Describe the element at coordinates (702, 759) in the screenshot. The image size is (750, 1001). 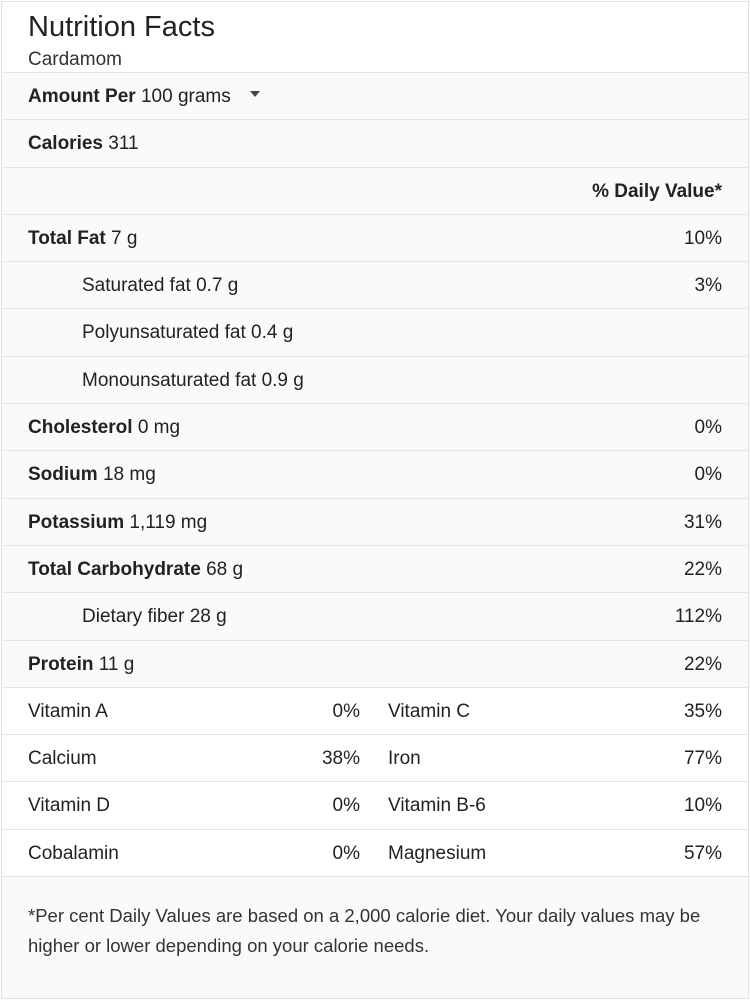
I see `vitamin-pct: 77%` at that location.